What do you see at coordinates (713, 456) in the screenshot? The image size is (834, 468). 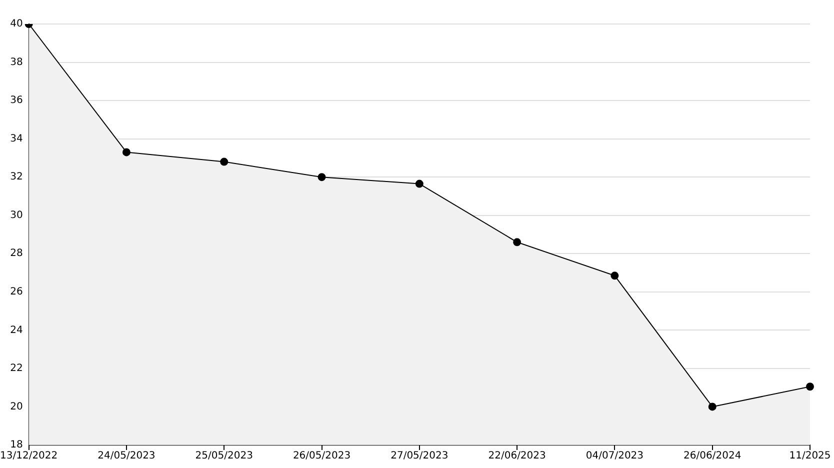 I see `x-tick-label: 26/06/2024` at bounding box center [713, 456].